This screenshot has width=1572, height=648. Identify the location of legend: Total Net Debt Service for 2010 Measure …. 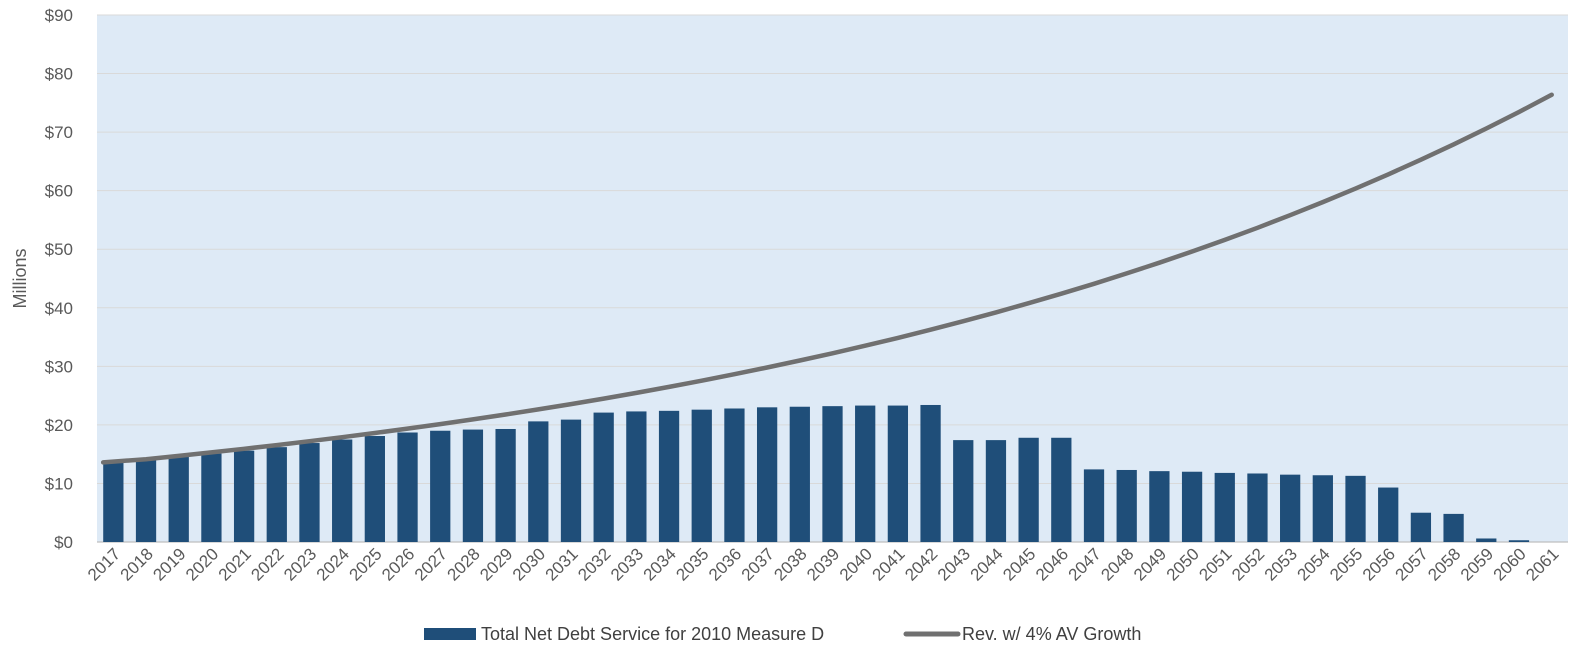
(782, 634).